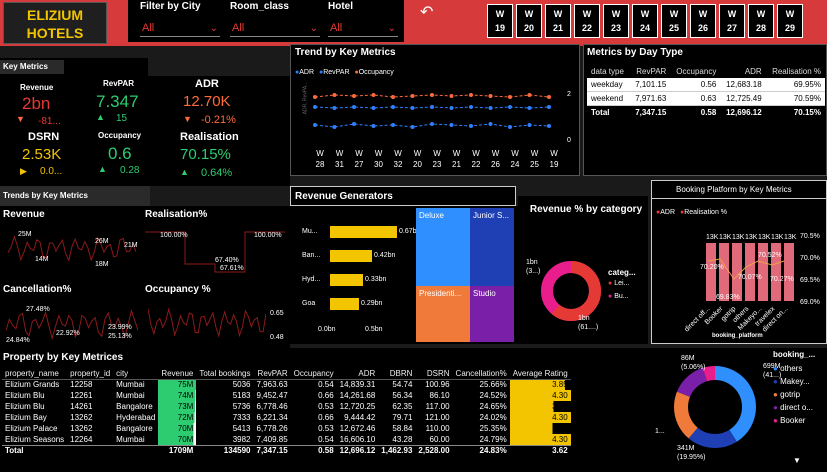 This screenshot has width=827, height=472. I want to click on week-button: W 23, so click(616, 21).